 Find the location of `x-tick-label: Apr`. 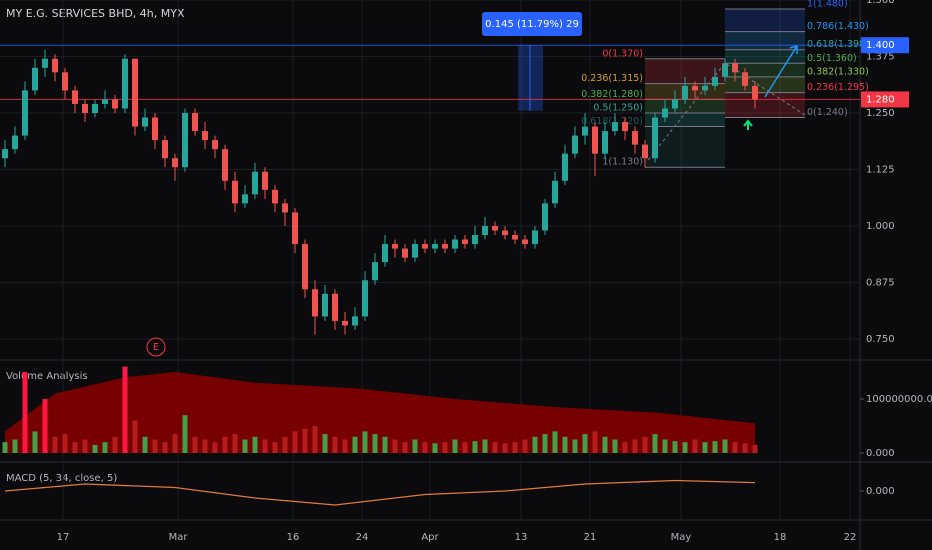

x-tick-label: Apr is located at coordinates (430, 537).